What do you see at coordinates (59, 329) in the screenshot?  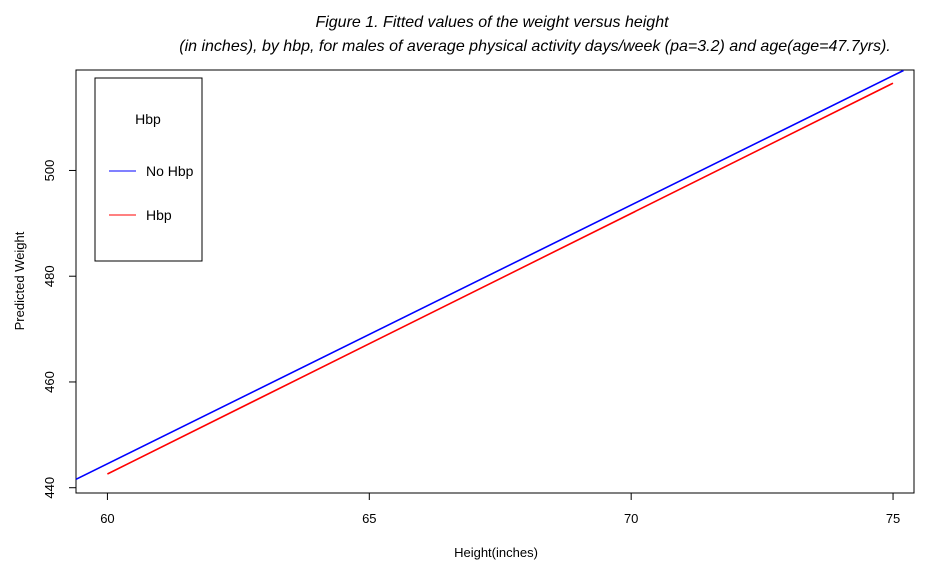 I see `y-axis: 440 460 480 500` at bounding box center [59, 329].